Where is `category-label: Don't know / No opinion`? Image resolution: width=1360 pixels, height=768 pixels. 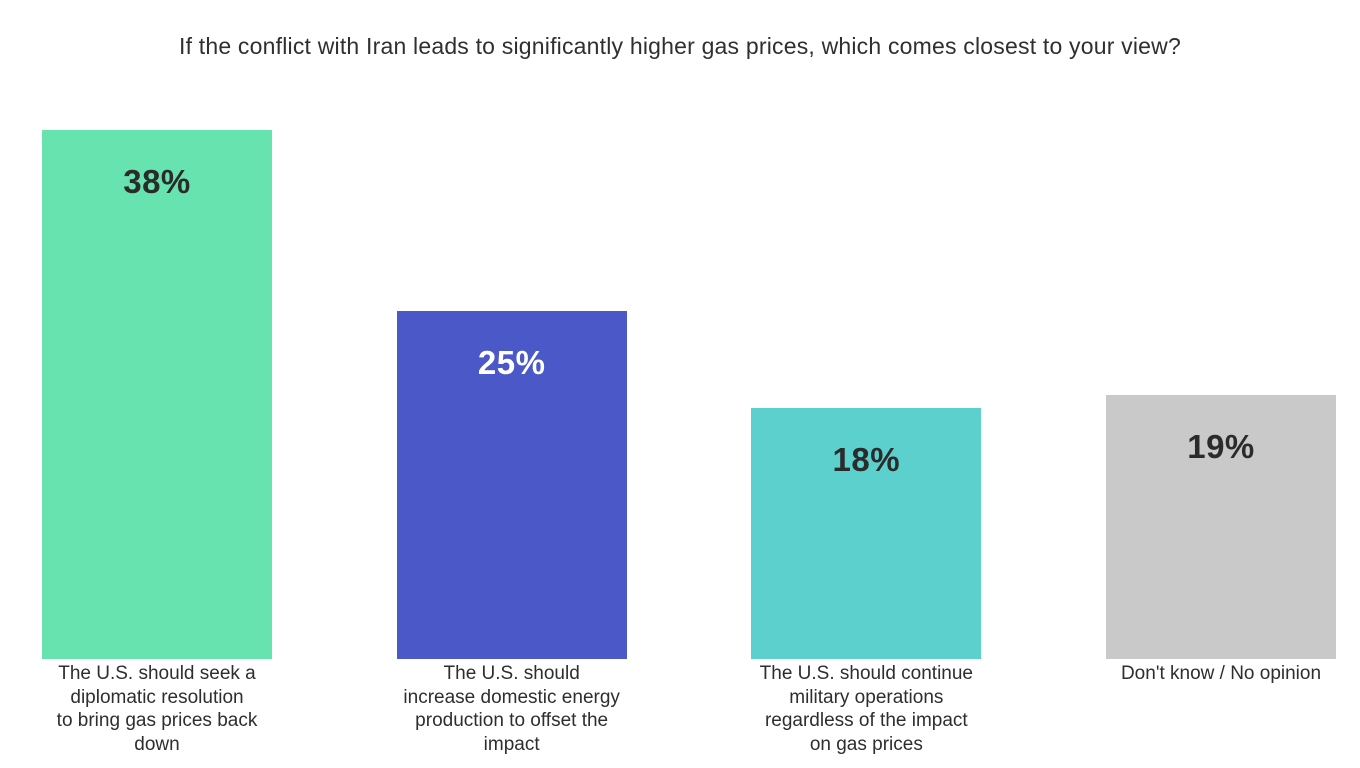 category-label: Don't know / No opinion is located at coordinates (1221, 674).